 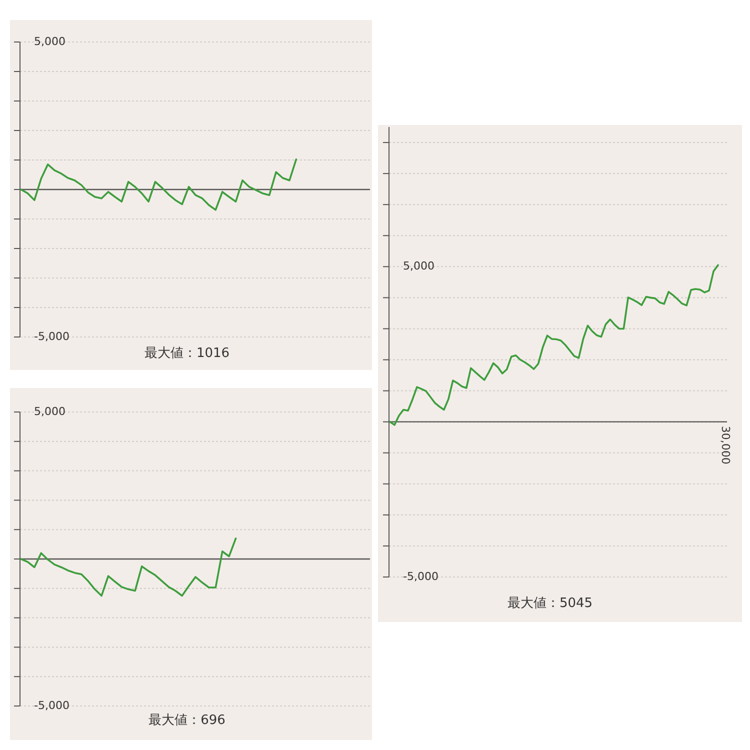 I want to click on text: 最大値：5045, so click(x=550, y=603).